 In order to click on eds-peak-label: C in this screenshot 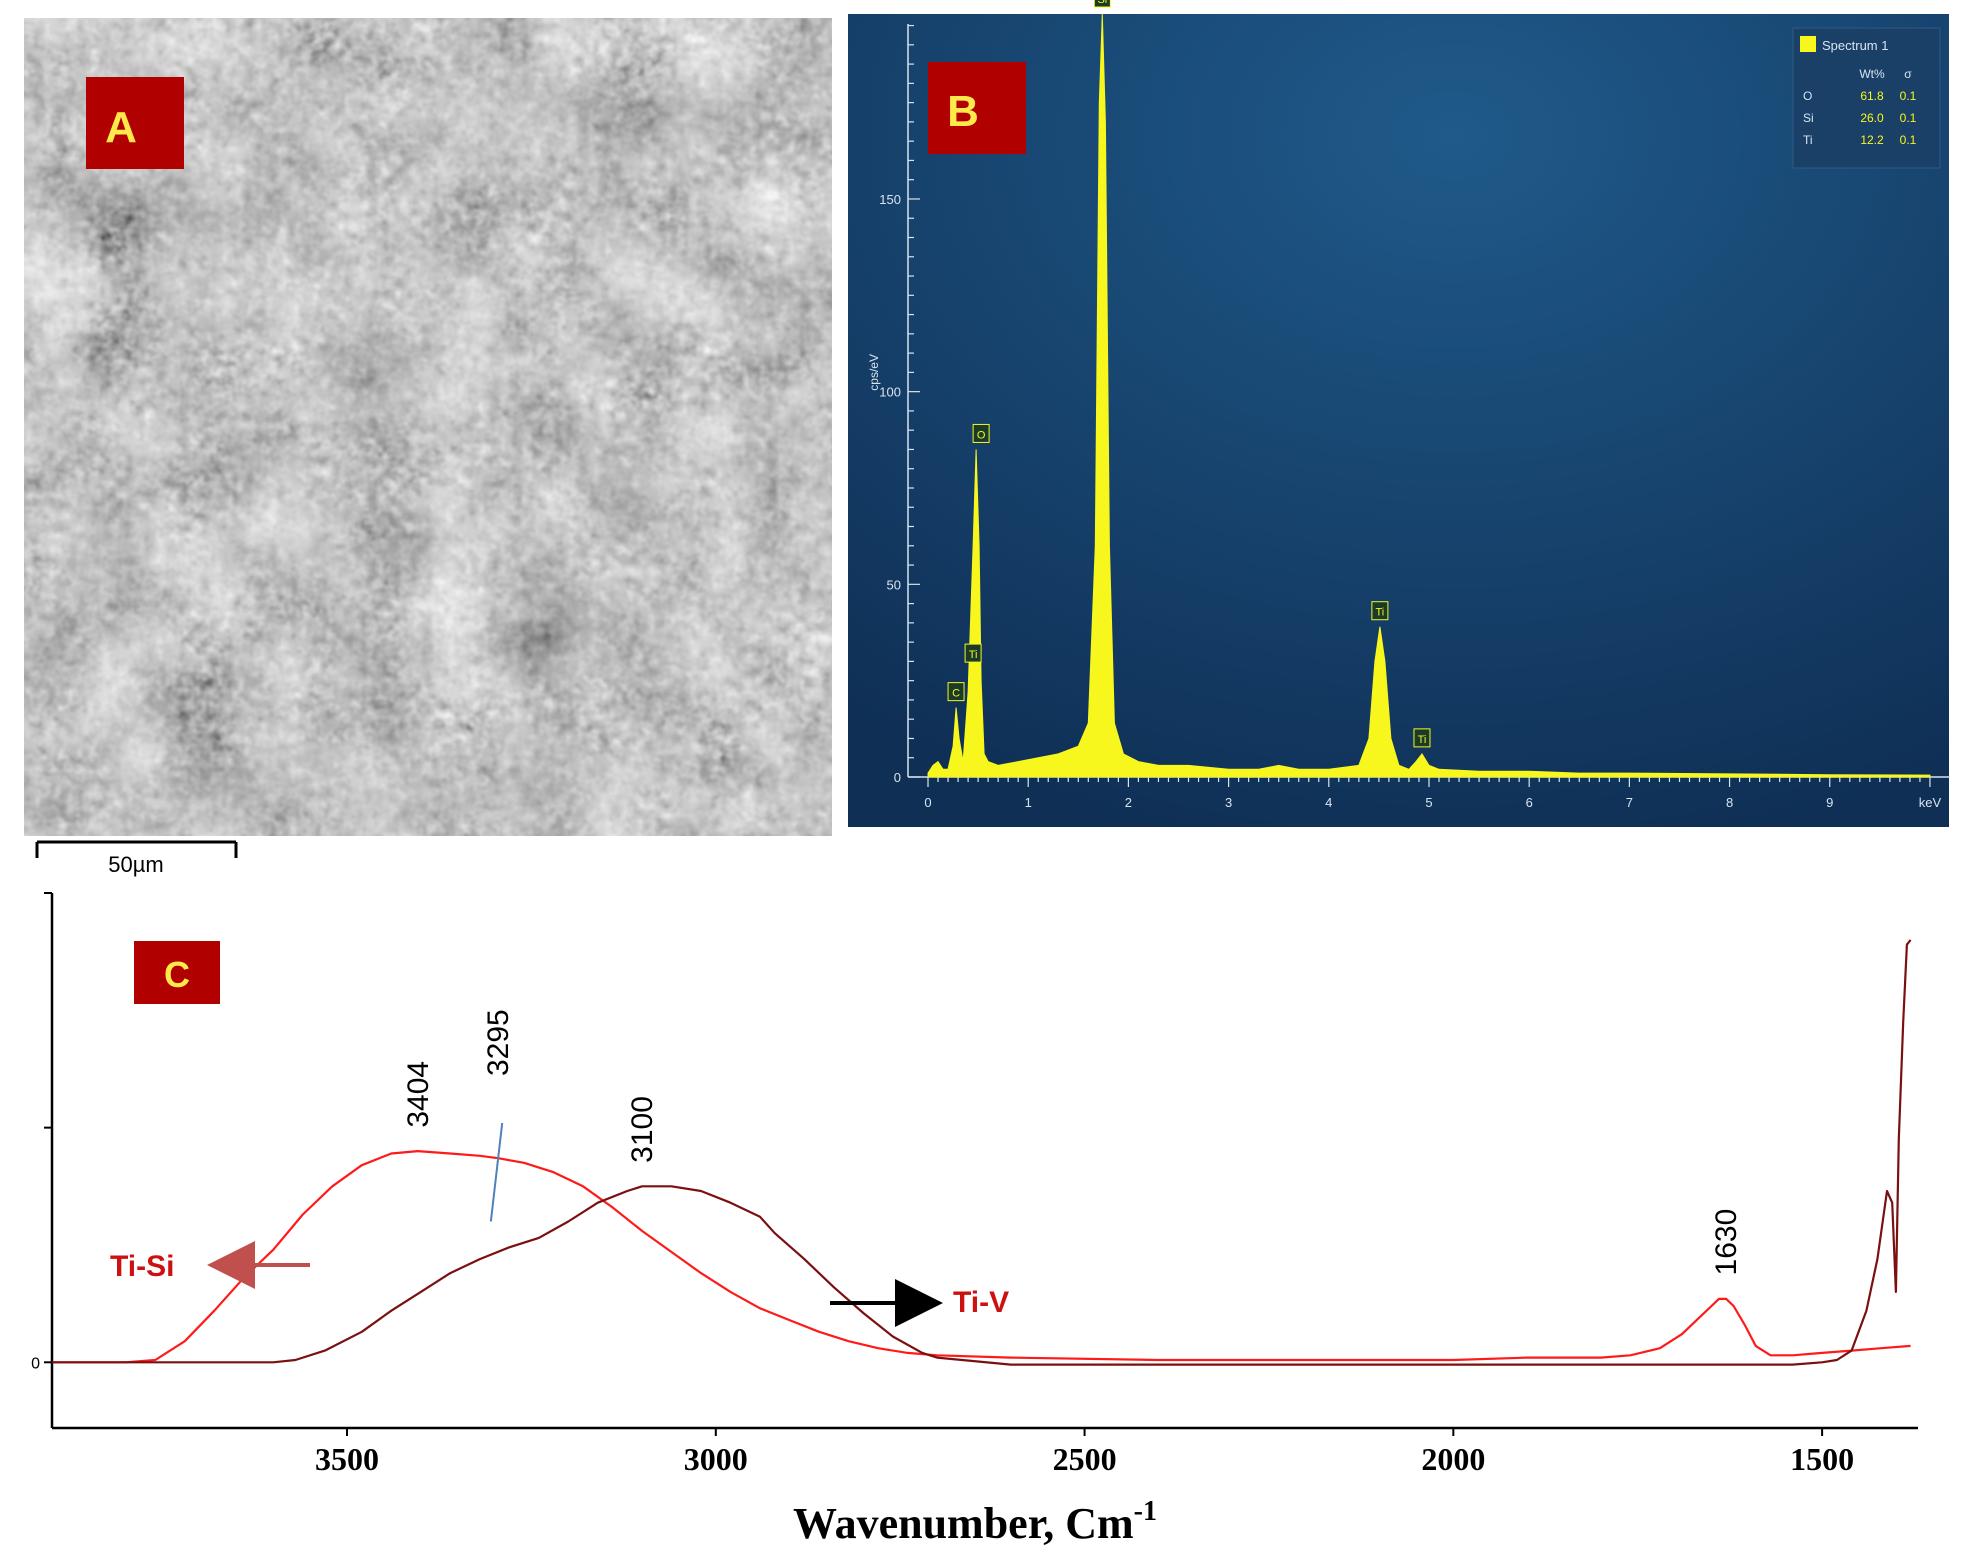, I will do `click(956, 694)`.